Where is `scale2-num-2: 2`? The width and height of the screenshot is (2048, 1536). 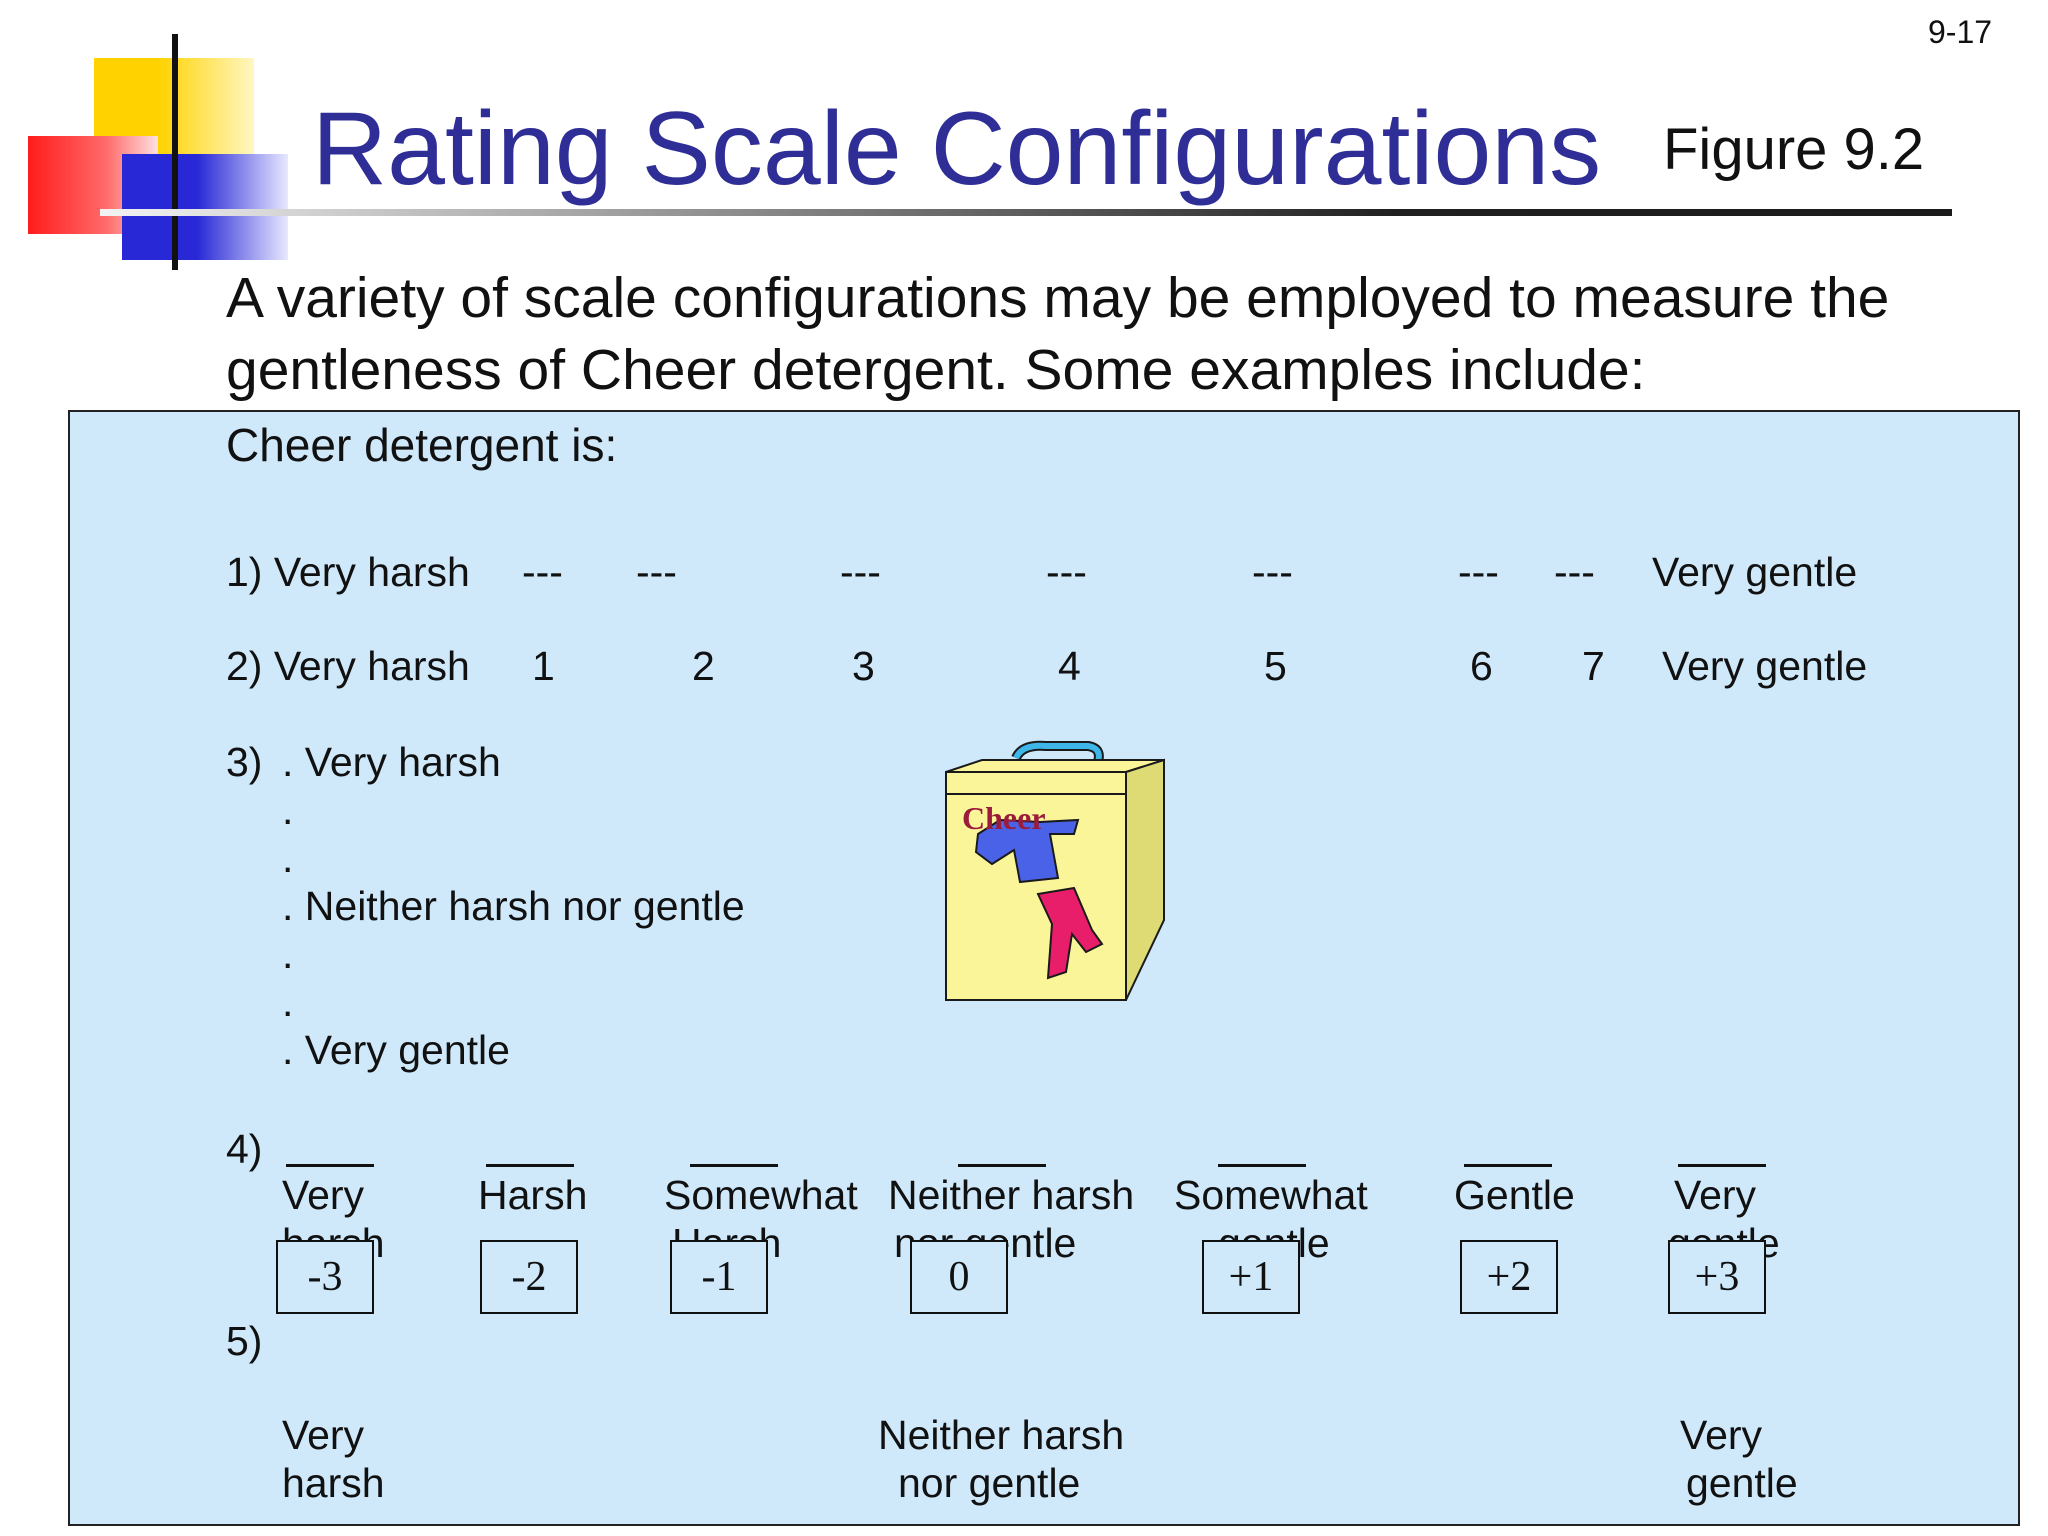
scale2-num-2: 2 is located at coordinates (703, 666).